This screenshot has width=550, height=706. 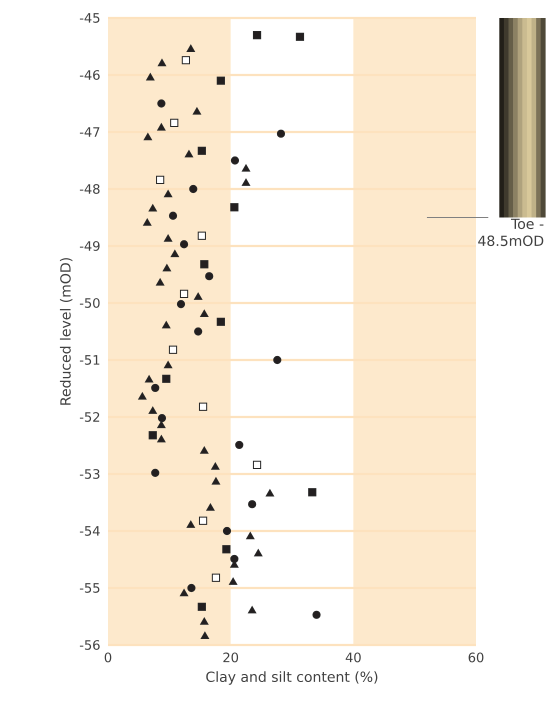 I want to click on y-tick-label: -52, so click(x=90, y=417).